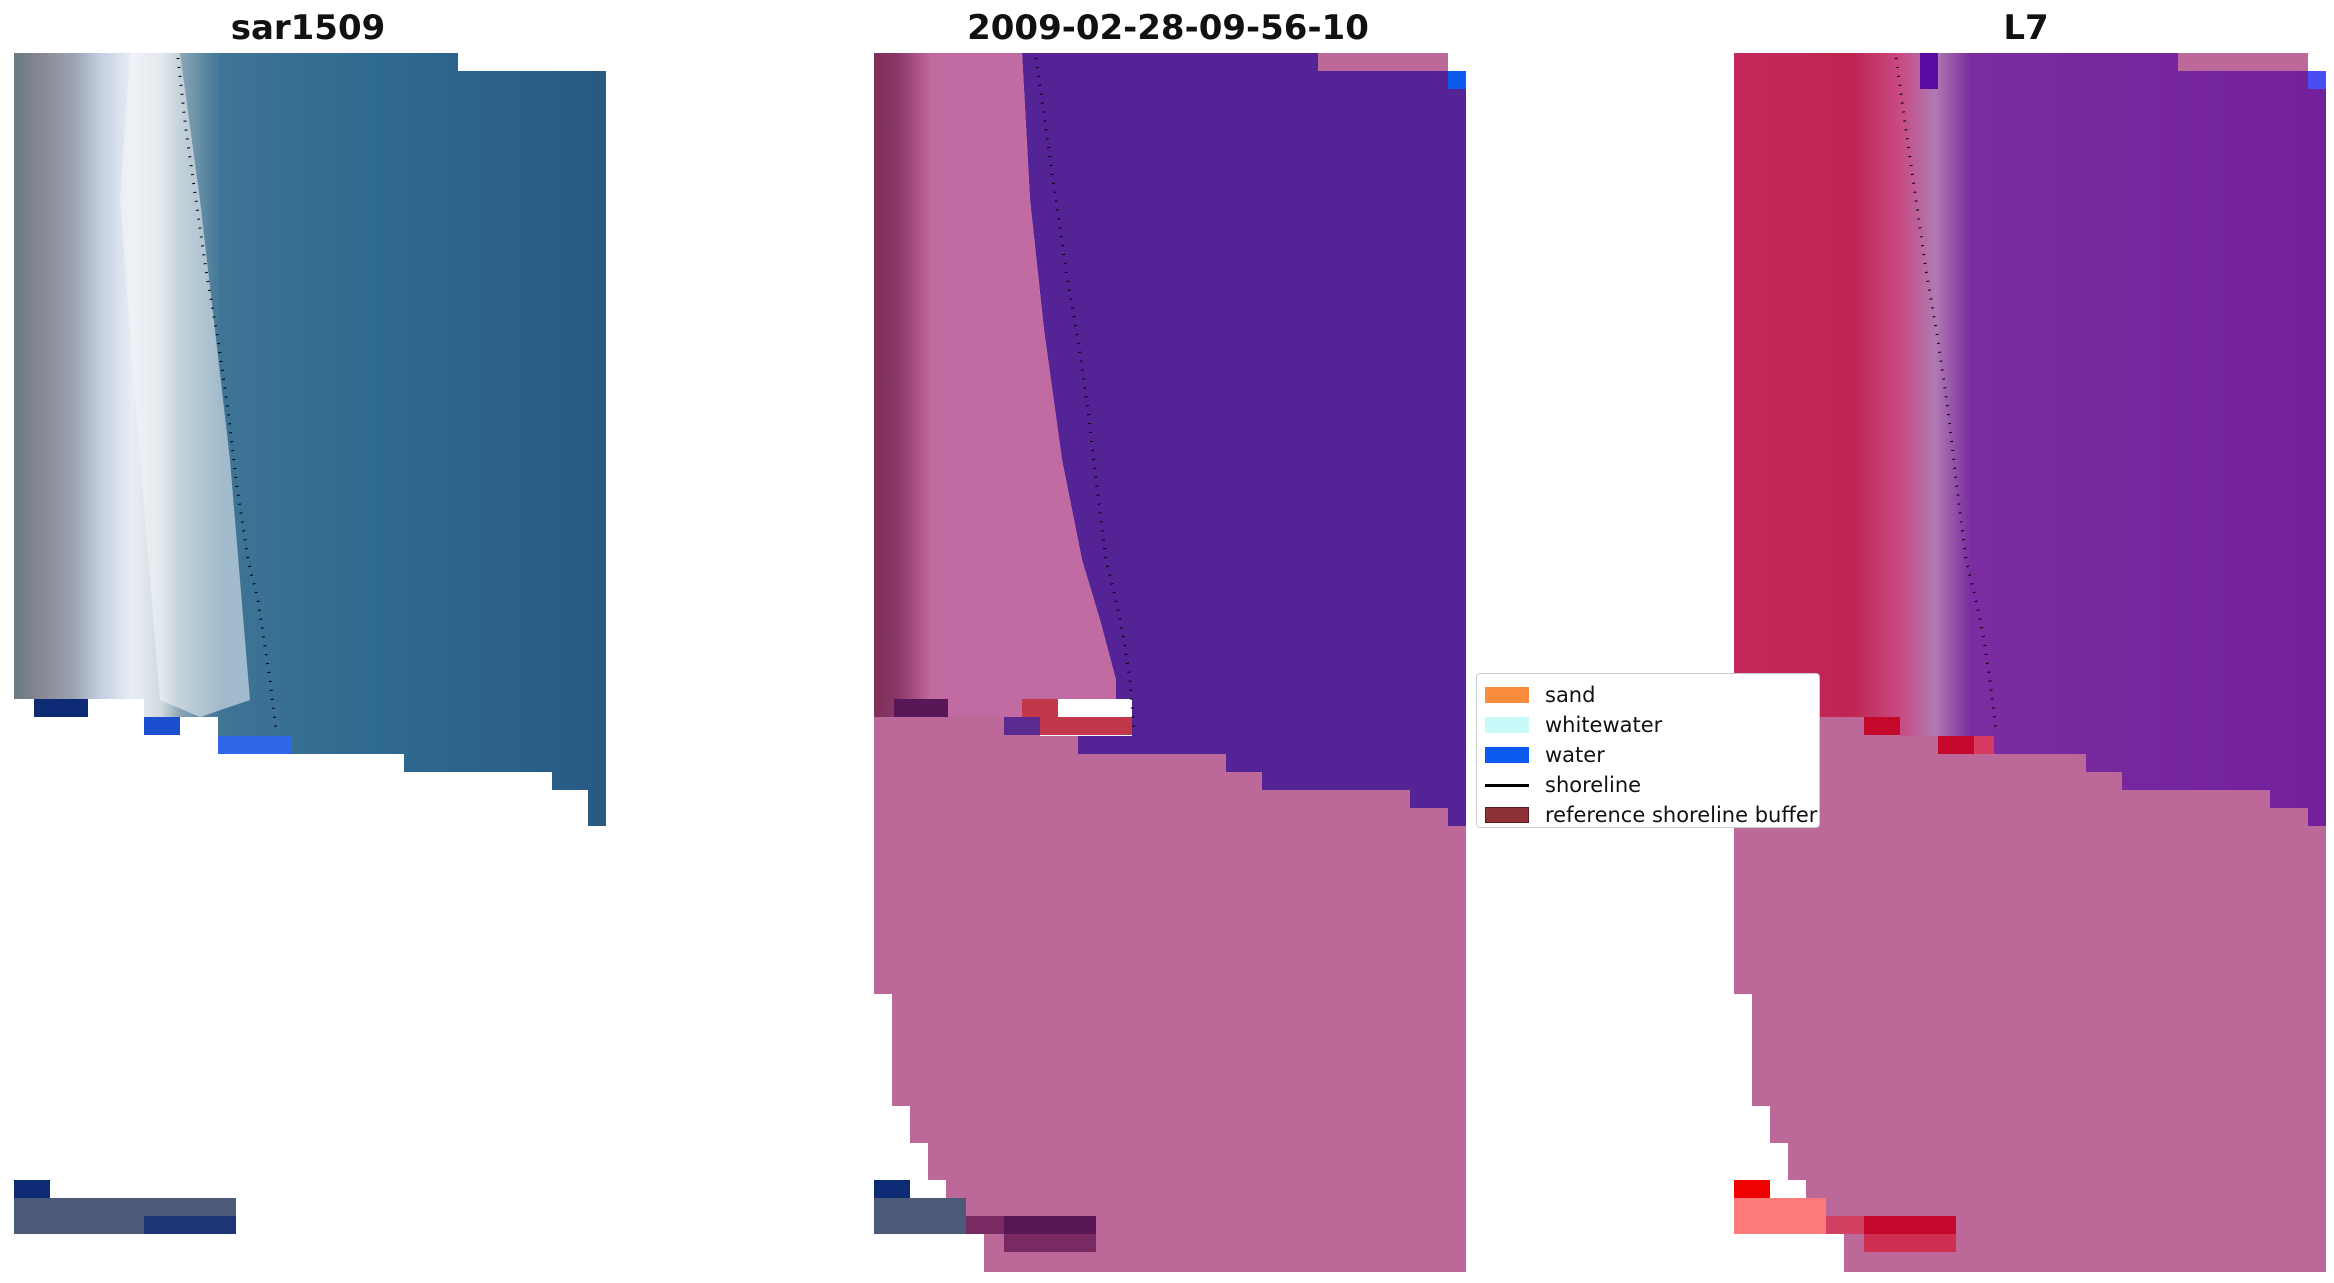 The width and height of the screenshot is (2334, 1283). Describe the element at coordinates (1507, 755) in the screenshot. I see `legend-swatch-water` at that location.